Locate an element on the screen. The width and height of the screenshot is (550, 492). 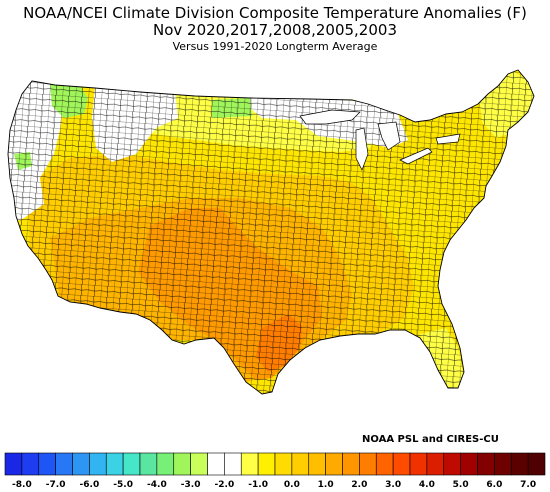
legend-tick-label: 7.0 is located at coordinates (528, 485).